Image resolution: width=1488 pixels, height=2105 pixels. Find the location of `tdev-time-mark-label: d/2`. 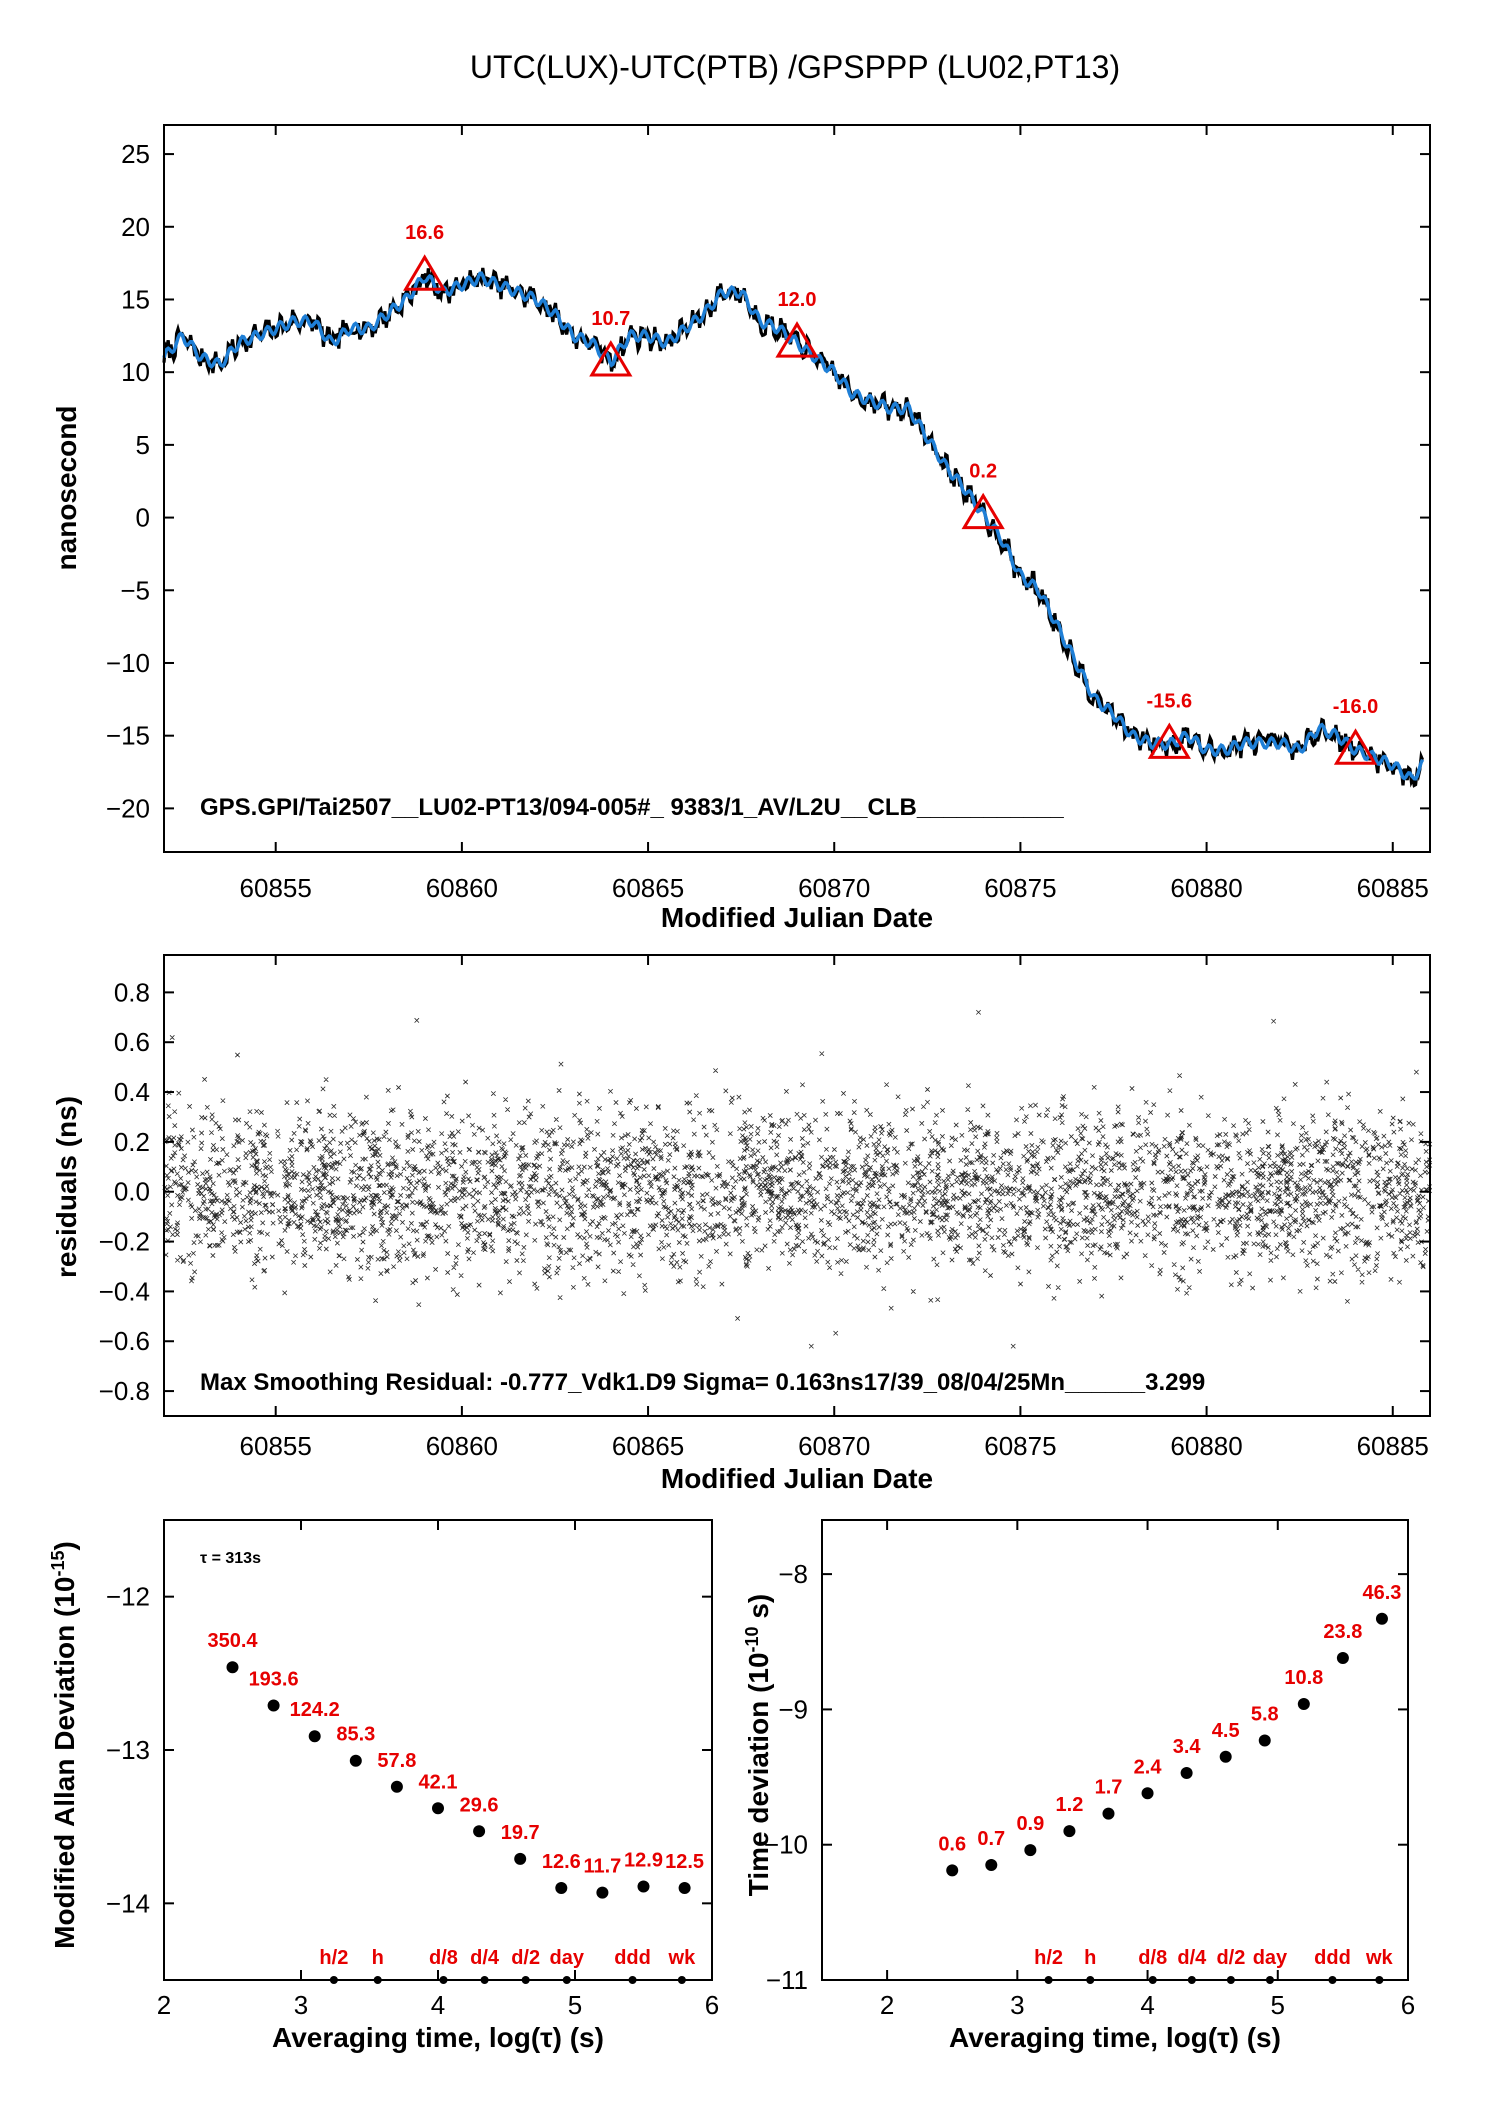

tdev-time-mark-label: d/2 is located at coordinates (1230, 1958).